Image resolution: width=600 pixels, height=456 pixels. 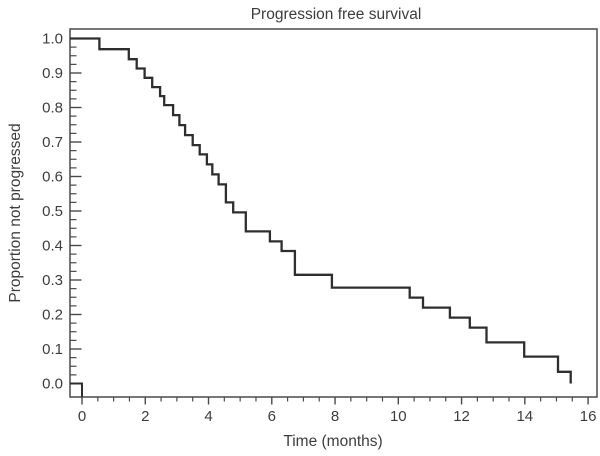 I want to click on x-tick-label: 10, so click(x=398, y=416).